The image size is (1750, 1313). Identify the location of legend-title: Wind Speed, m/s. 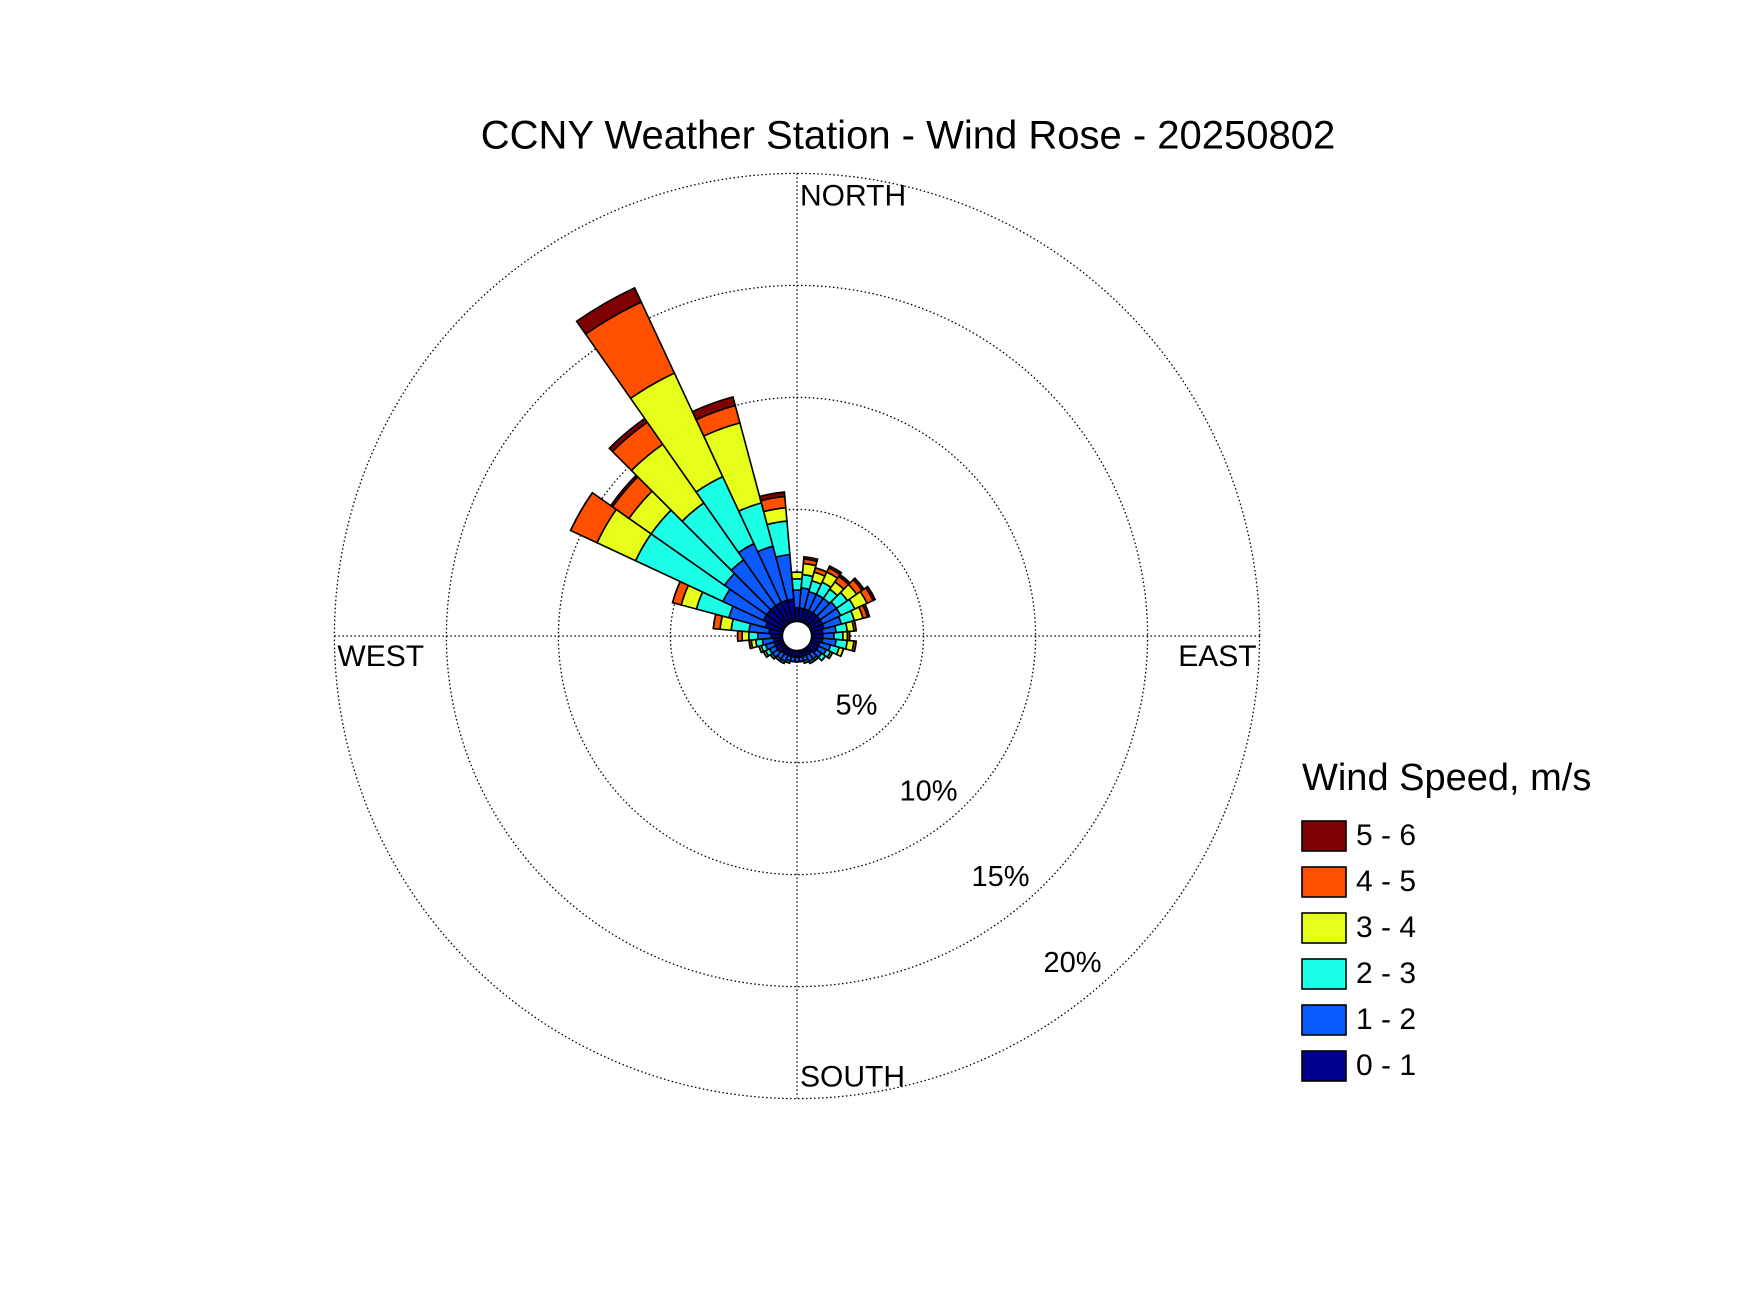
(1446, 778).